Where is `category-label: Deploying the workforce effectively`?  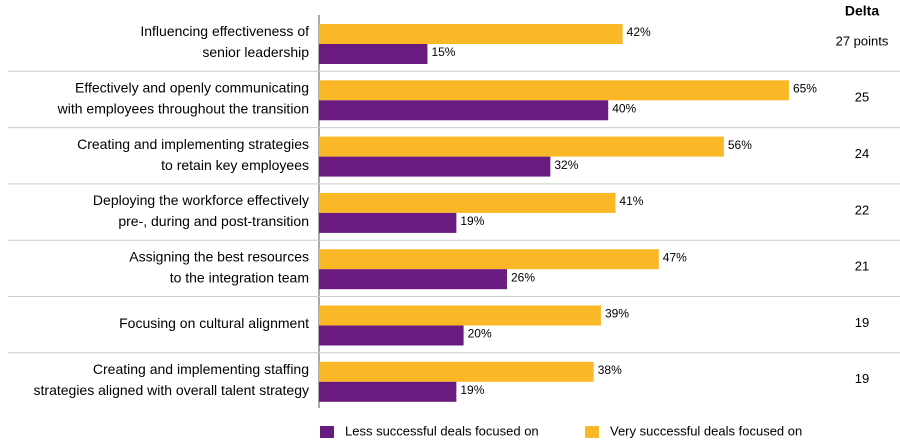 category-label: Deploying the workforce effectively is located at coordinates (201, 200).